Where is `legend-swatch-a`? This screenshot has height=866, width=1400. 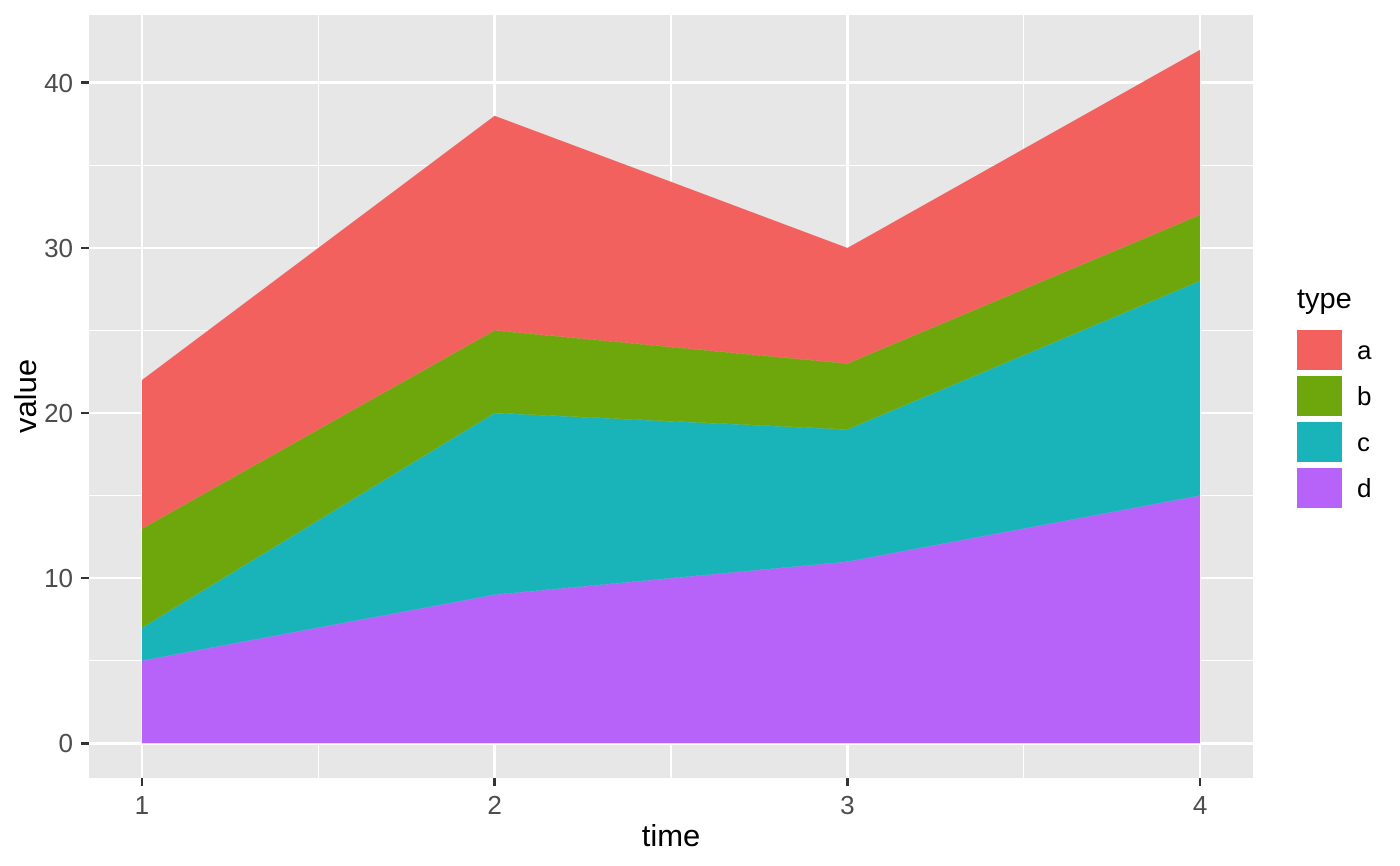 legend-swatch-a is located at coordinates (1319, 350).